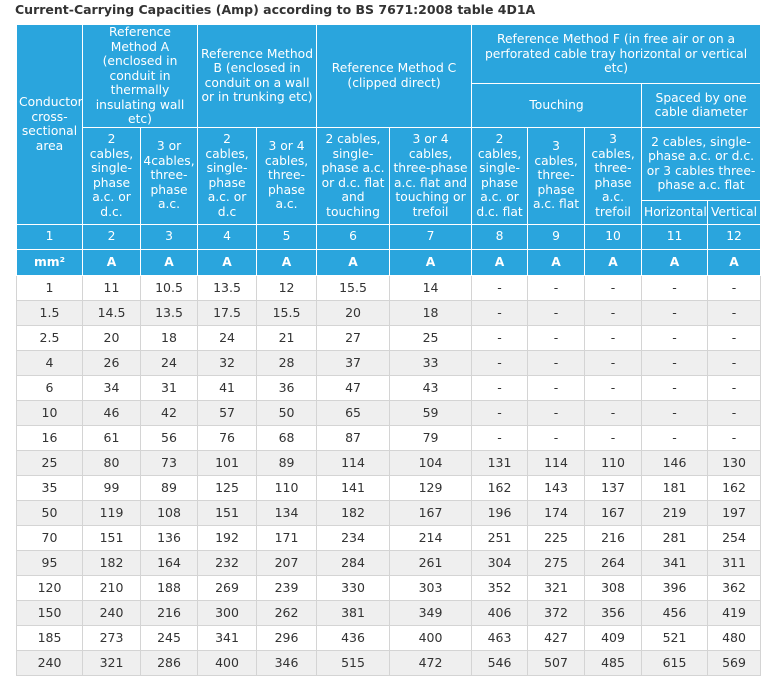 Image resolution: width=768 pixels, height=676 pixels. Describe the element at coordinates (49, 412) in the screenshot. I see `data-cell: 10` at that location.